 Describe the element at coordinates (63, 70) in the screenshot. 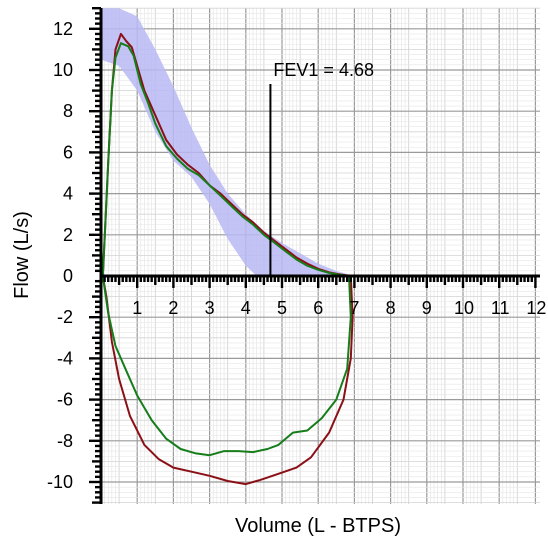

I see `y-tick-label: 10` at that location.